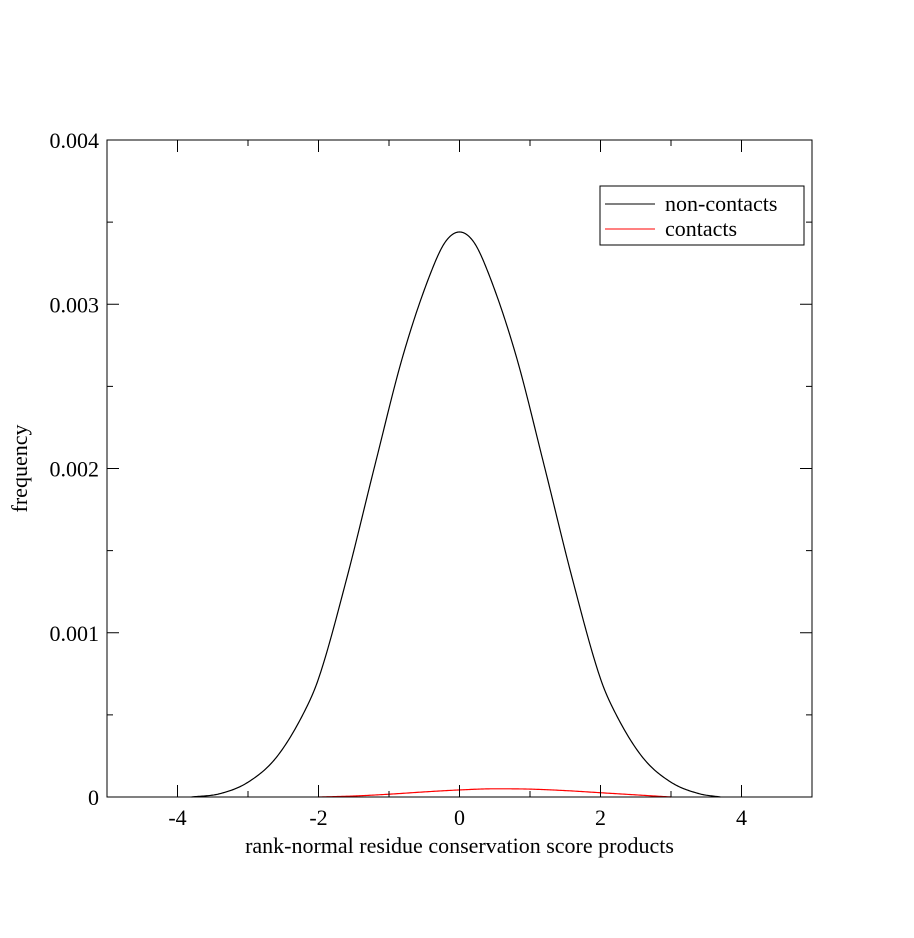  Describe the element at coordinates (93, 797) in the screenshot. I see `y-tick-label: 0` at that location.